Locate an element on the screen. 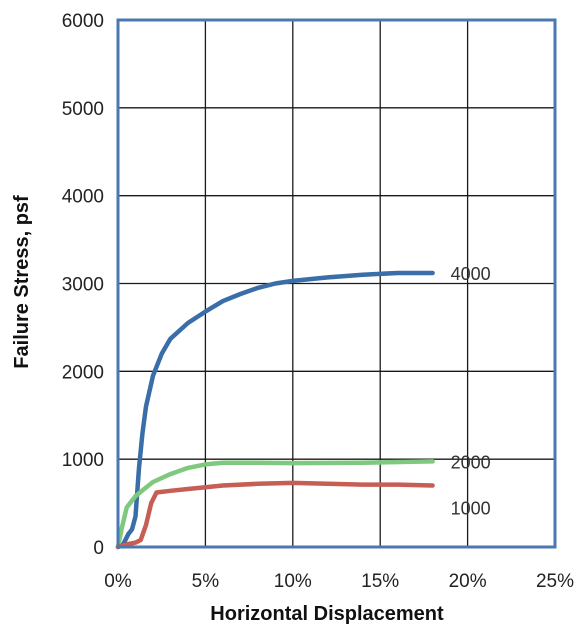 The image size is (582, 631). y-tick-label: 4000 is located at coordinates (83, 197).